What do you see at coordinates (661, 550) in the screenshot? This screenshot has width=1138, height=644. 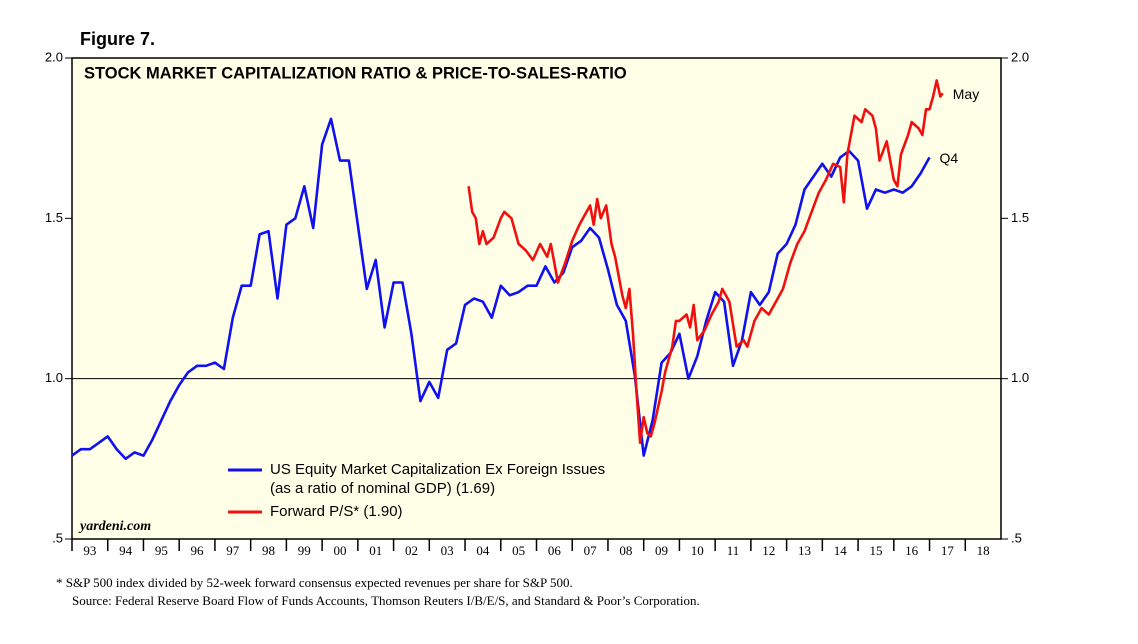 I see `x-tick-label: 09` at bounding box center [661, 550].